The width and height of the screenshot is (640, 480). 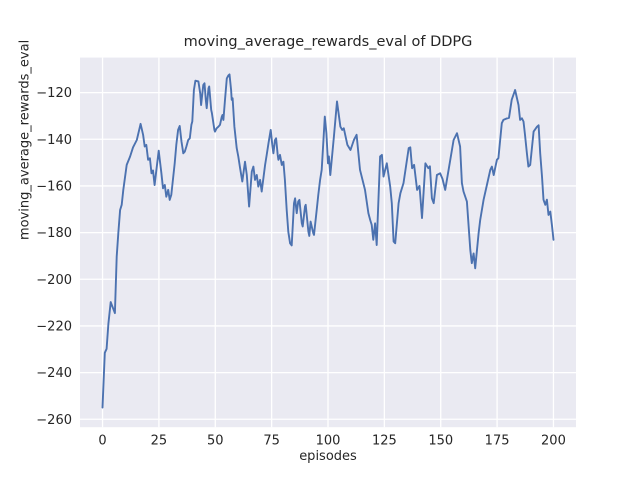 What do you see at coordinates (159, 441) in the screenshot?
I see `x-tick-label: 25` at bounding box center [159, 441].